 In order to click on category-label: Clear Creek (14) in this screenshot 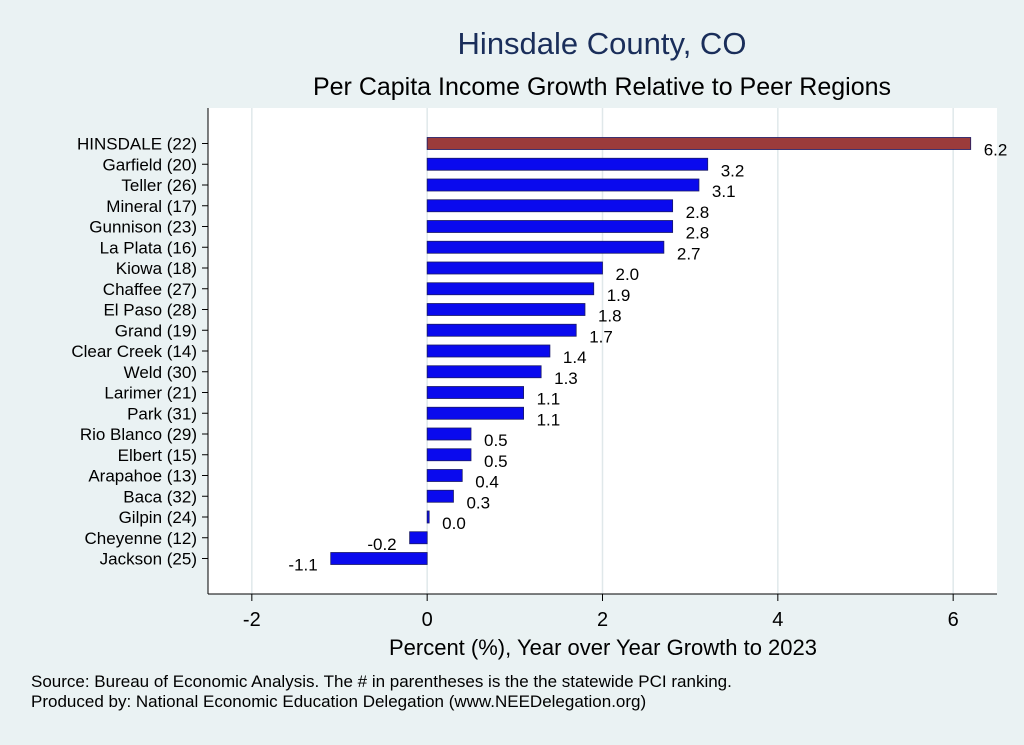, I will do `click(134, 351)`.